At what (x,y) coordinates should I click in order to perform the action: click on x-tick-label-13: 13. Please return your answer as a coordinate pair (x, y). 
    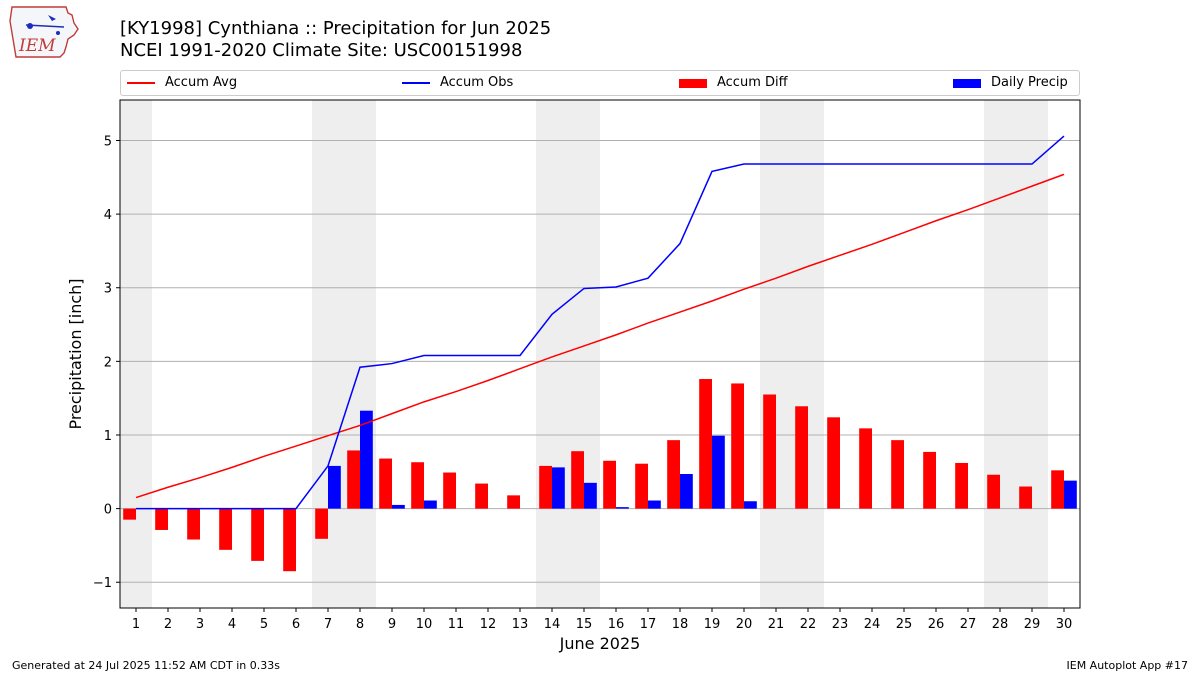
    Looking at the image, I should click on (520, 624).